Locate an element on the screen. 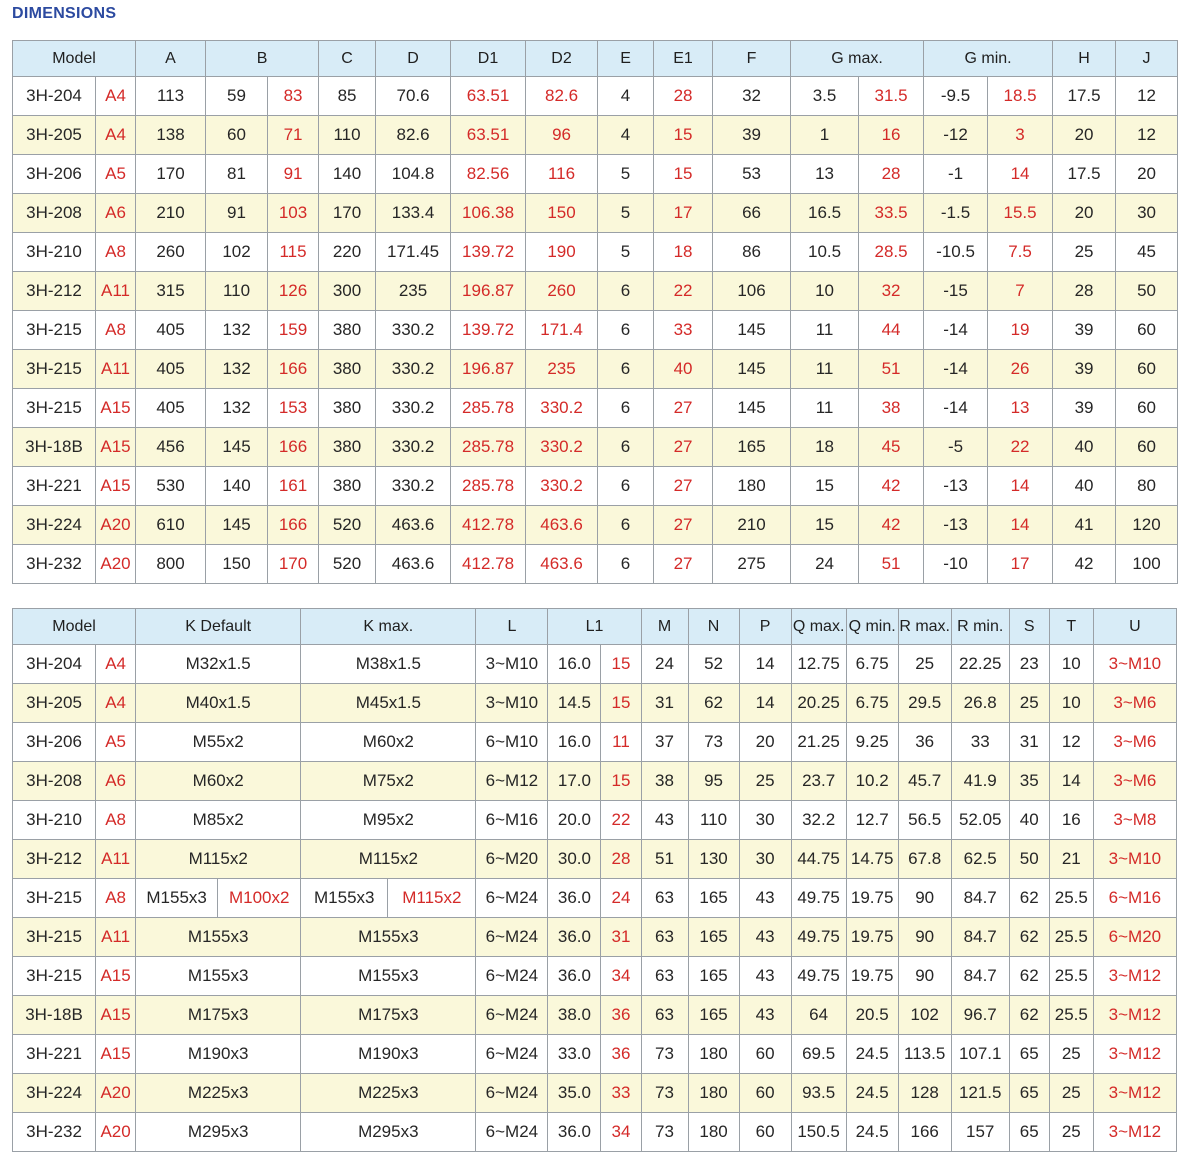 The image size is (1188, 1166). cell: 14.5 is located at coordinates (574, 703).